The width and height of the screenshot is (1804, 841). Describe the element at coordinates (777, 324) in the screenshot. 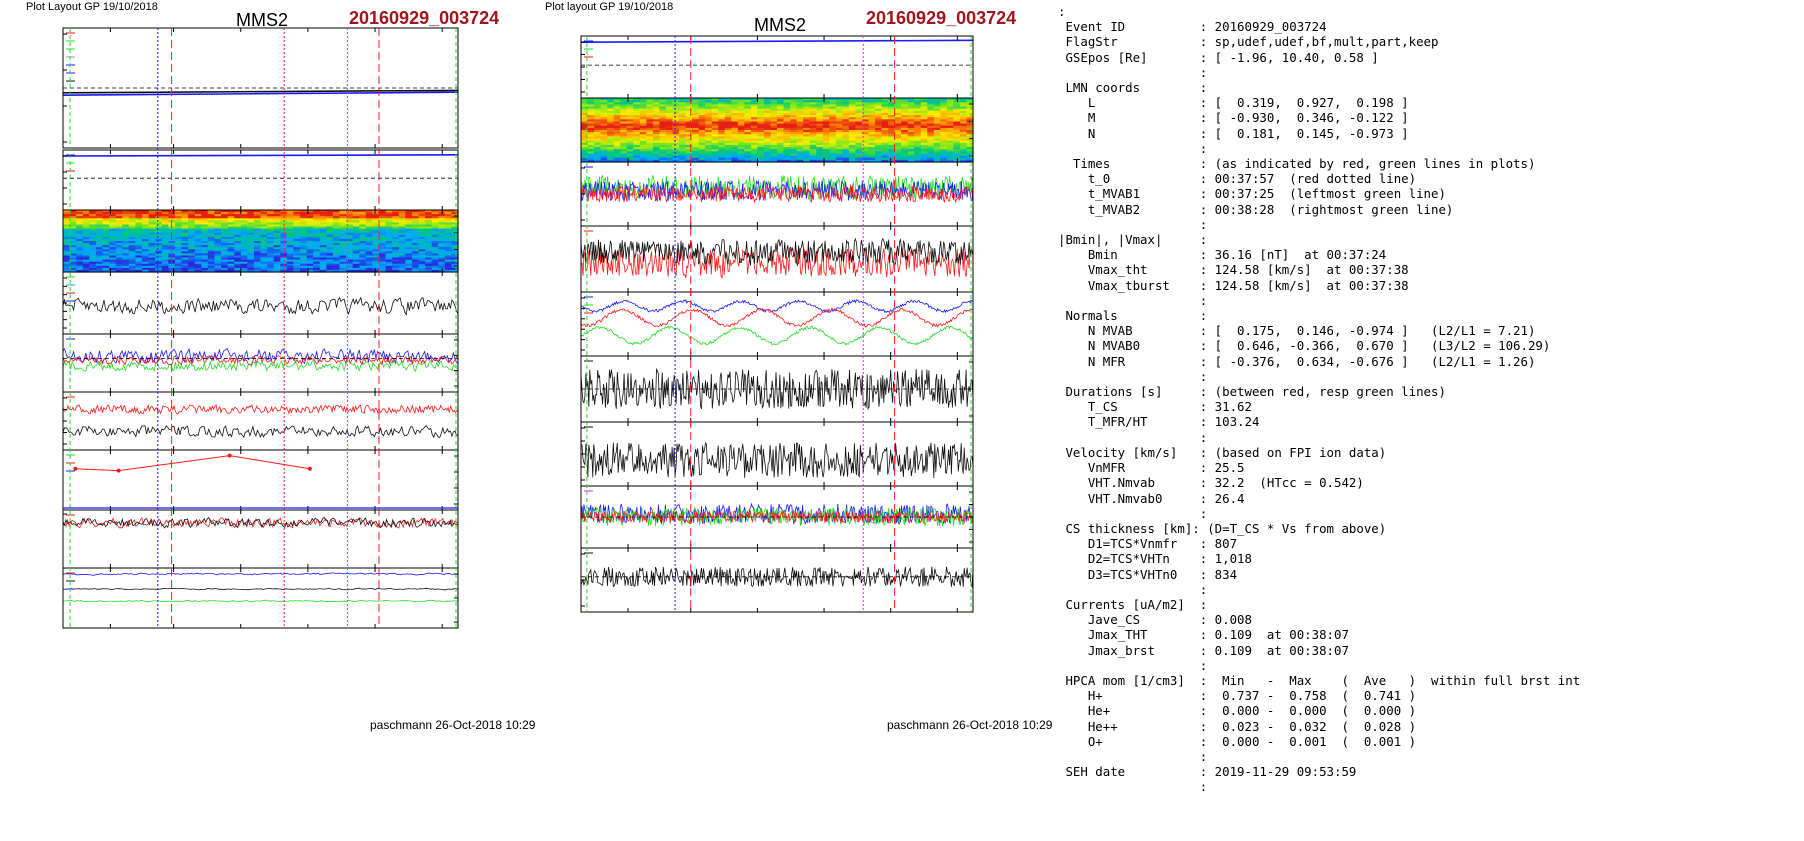

I see `panel-frame` at that location.